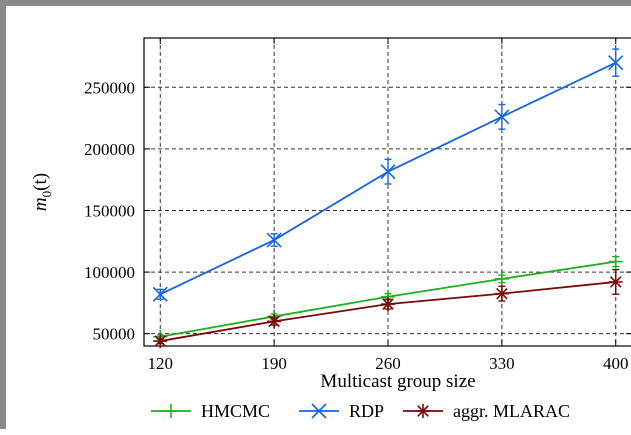  I want to click on series-aggr-mlarac, so click(388, 308).